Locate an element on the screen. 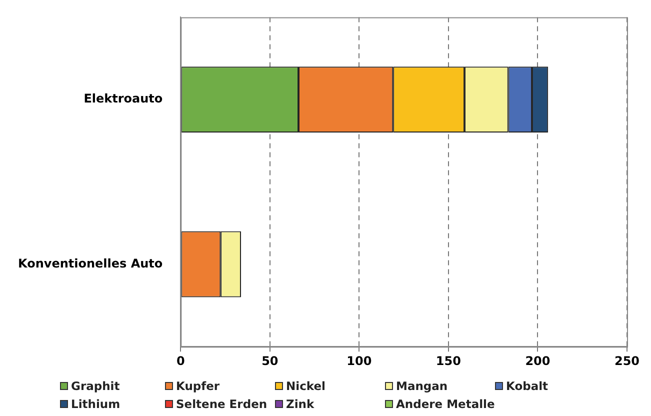 This screenshot has width=651, height=416. x-tick-label: 200 is located at coordinates (537, 361).